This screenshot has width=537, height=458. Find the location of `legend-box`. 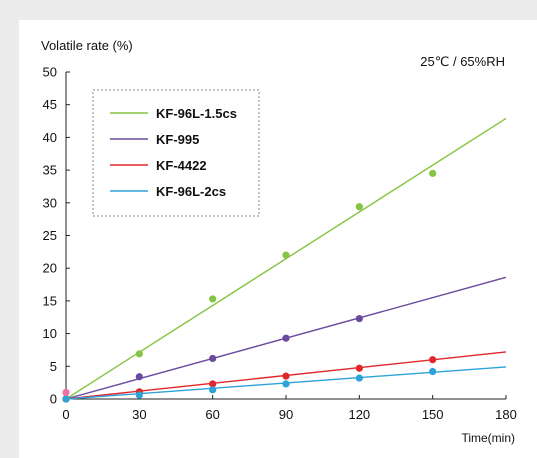

legend-box is located at coordinates (176, 153).